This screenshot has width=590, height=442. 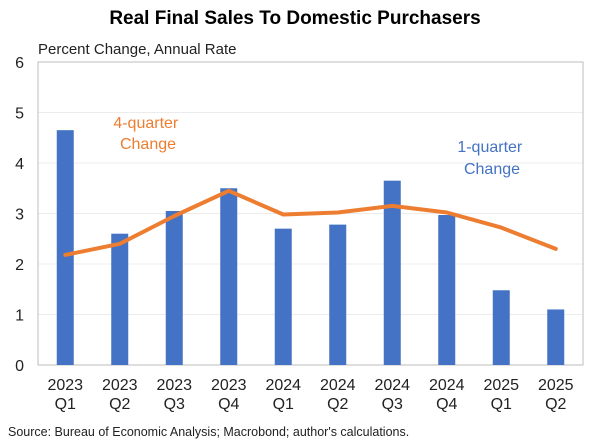 What do you see at coordinates (19, 114) in the screenshot?
I see `y-tick-label: 5` at bounding box center [19, 114].